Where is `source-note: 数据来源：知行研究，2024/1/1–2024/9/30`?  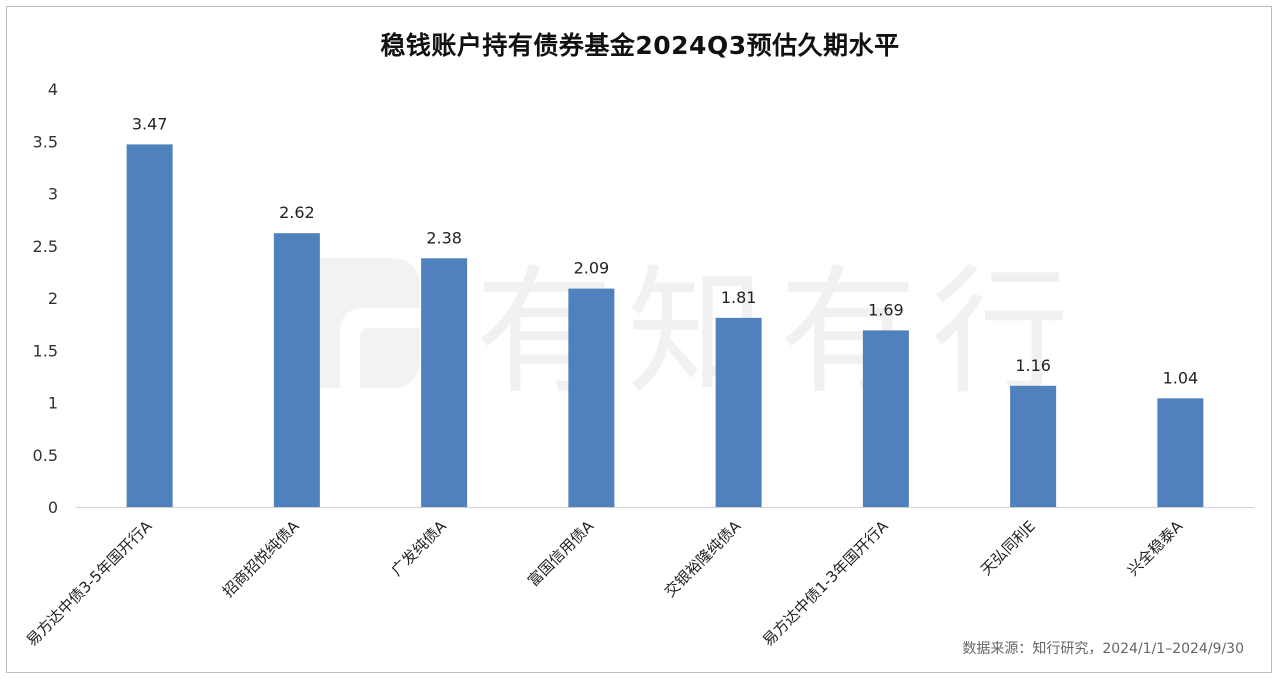
source-note: 数据来源：知行研究，2024/1/1–2024/9/30 is located at coordinates (1103, 649).